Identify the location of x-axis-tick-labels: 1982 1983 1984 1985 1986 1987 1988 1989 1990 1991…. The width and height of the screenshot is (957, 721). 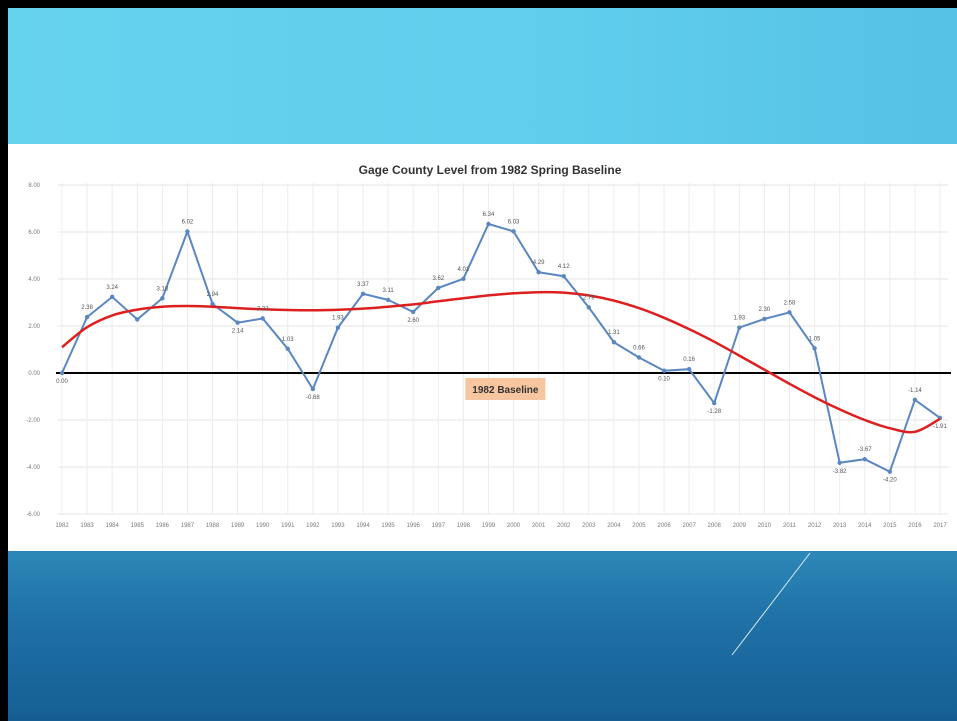
(501, 526).